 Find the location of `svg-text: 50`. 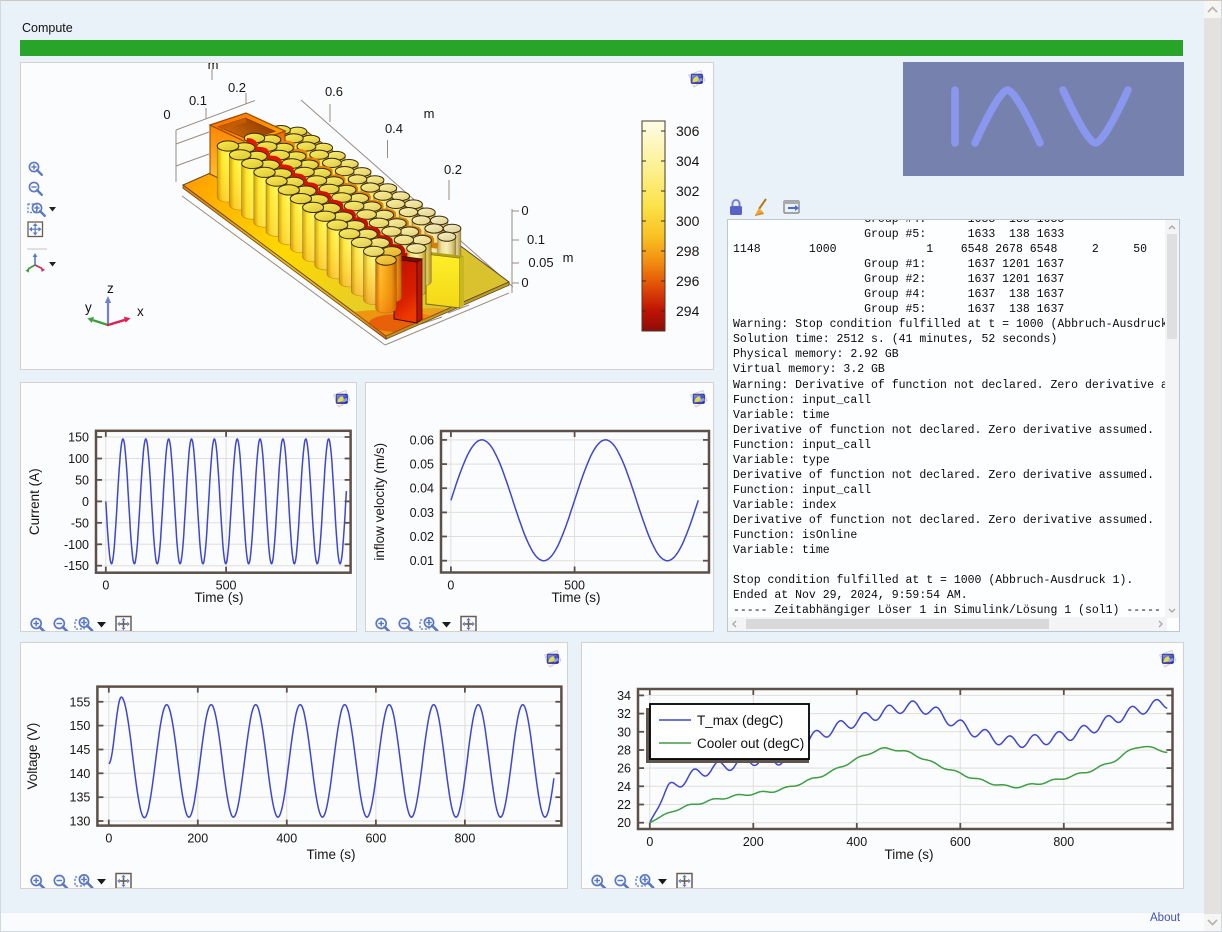

svg-text: 50 is located at coordinates (82, 480).